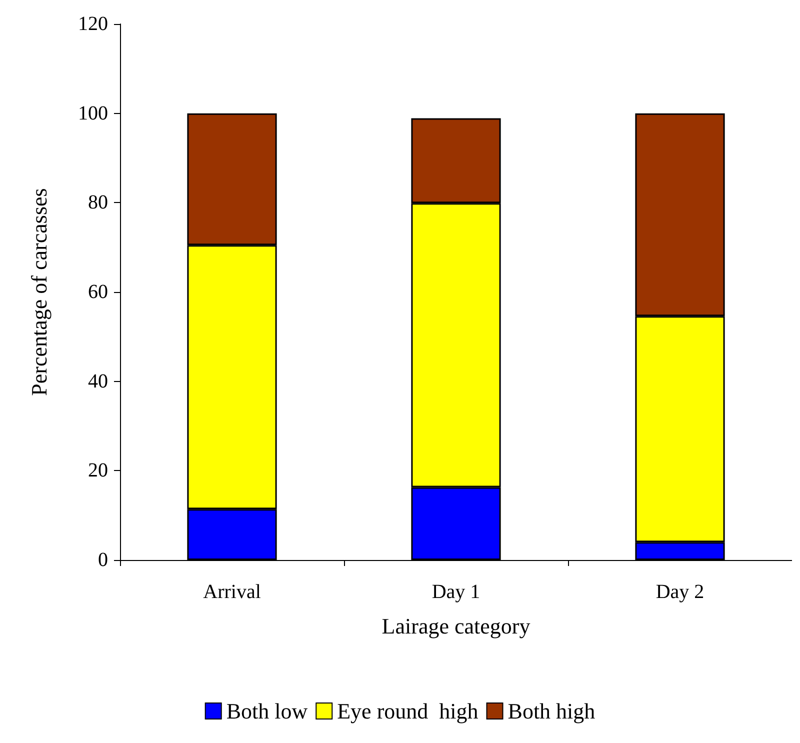 The width and height of the screenshot is (800, 743). I want to click on legend-label: Eye round high, so click(407, 711).